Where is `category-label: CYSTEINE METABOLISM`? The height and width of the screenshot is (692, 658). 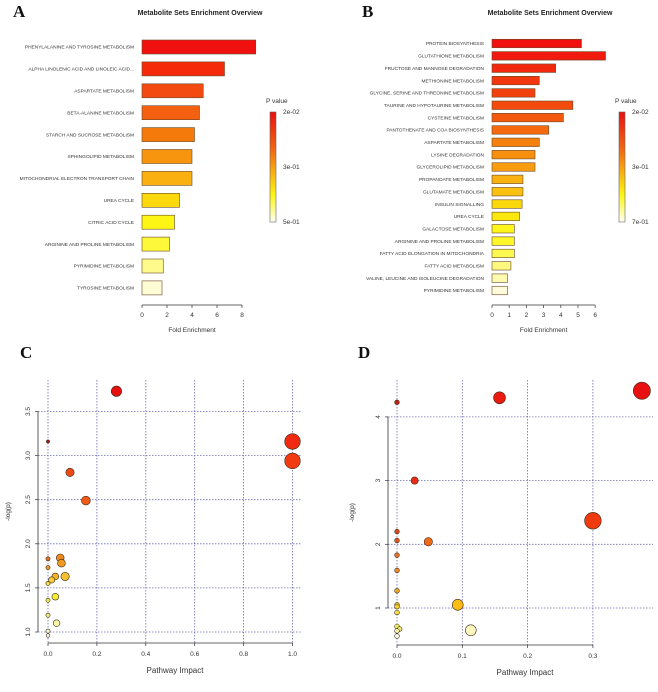
category-label: CYSTEINE METABOLISM is located at coordinates (456, 118).